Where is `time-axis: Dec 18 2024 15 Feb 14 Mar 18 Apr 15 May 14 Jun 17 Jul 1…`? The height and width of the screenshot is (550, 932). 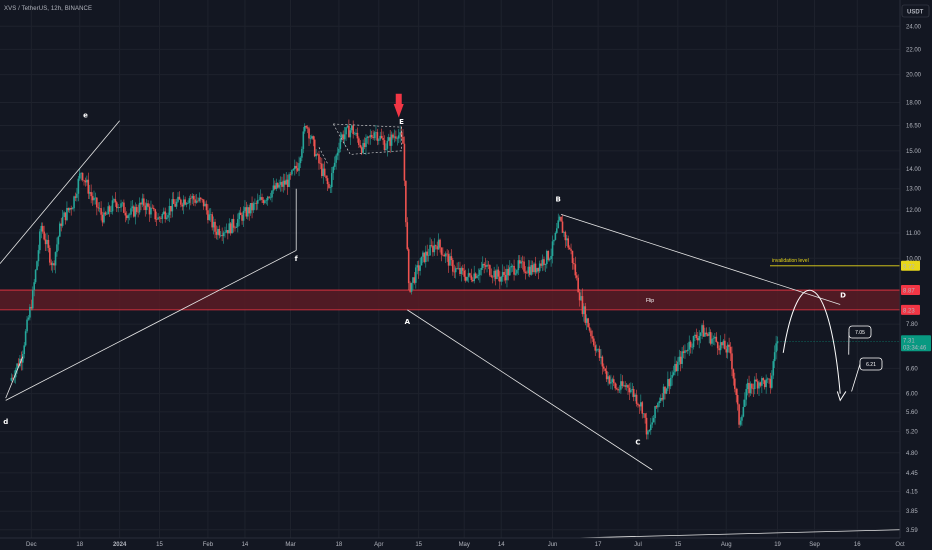
time-axis: Dec 18 2024 15 Feb 14 Mar 18 Apr 15 May 14 Jun 17 Jul 1… is located at coordinates (452, 542).